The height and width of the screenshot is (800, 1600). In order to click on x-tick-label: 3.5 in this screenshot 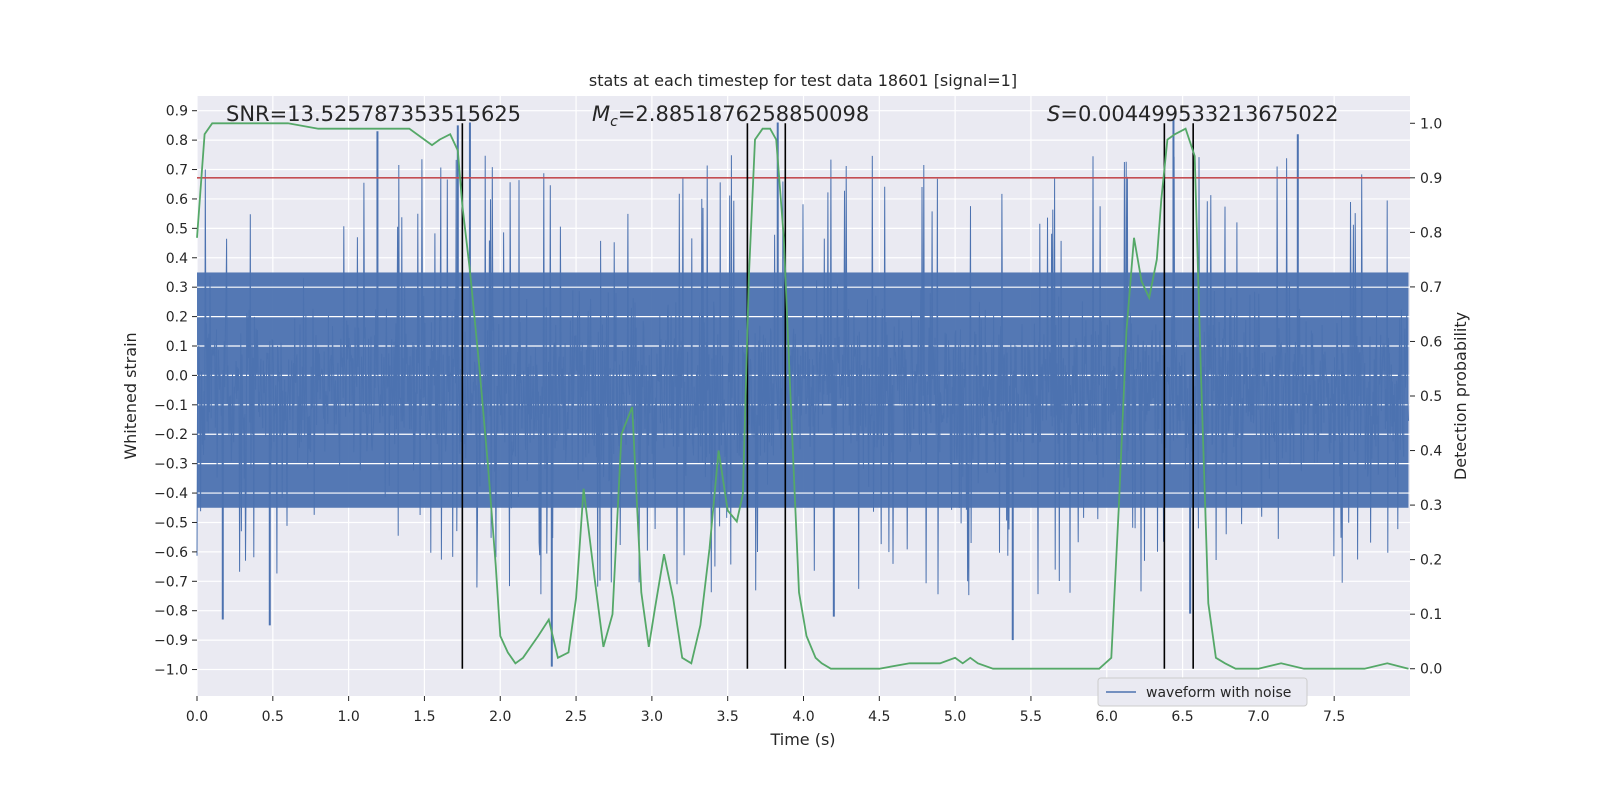, I will do `click(728, 717)`.